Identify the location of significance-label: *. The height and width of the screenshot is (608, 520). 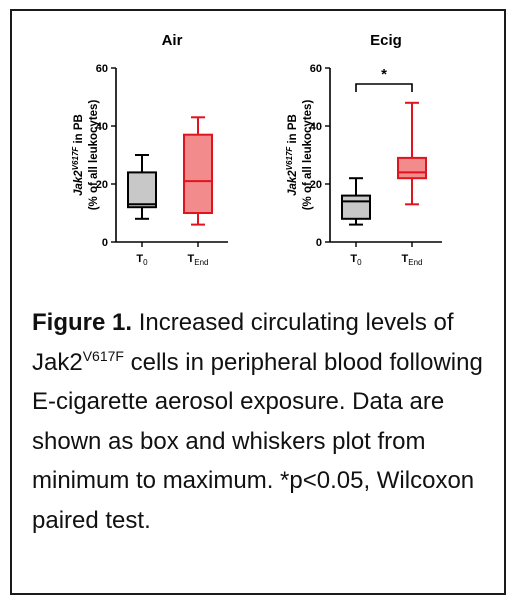
(384, 74).